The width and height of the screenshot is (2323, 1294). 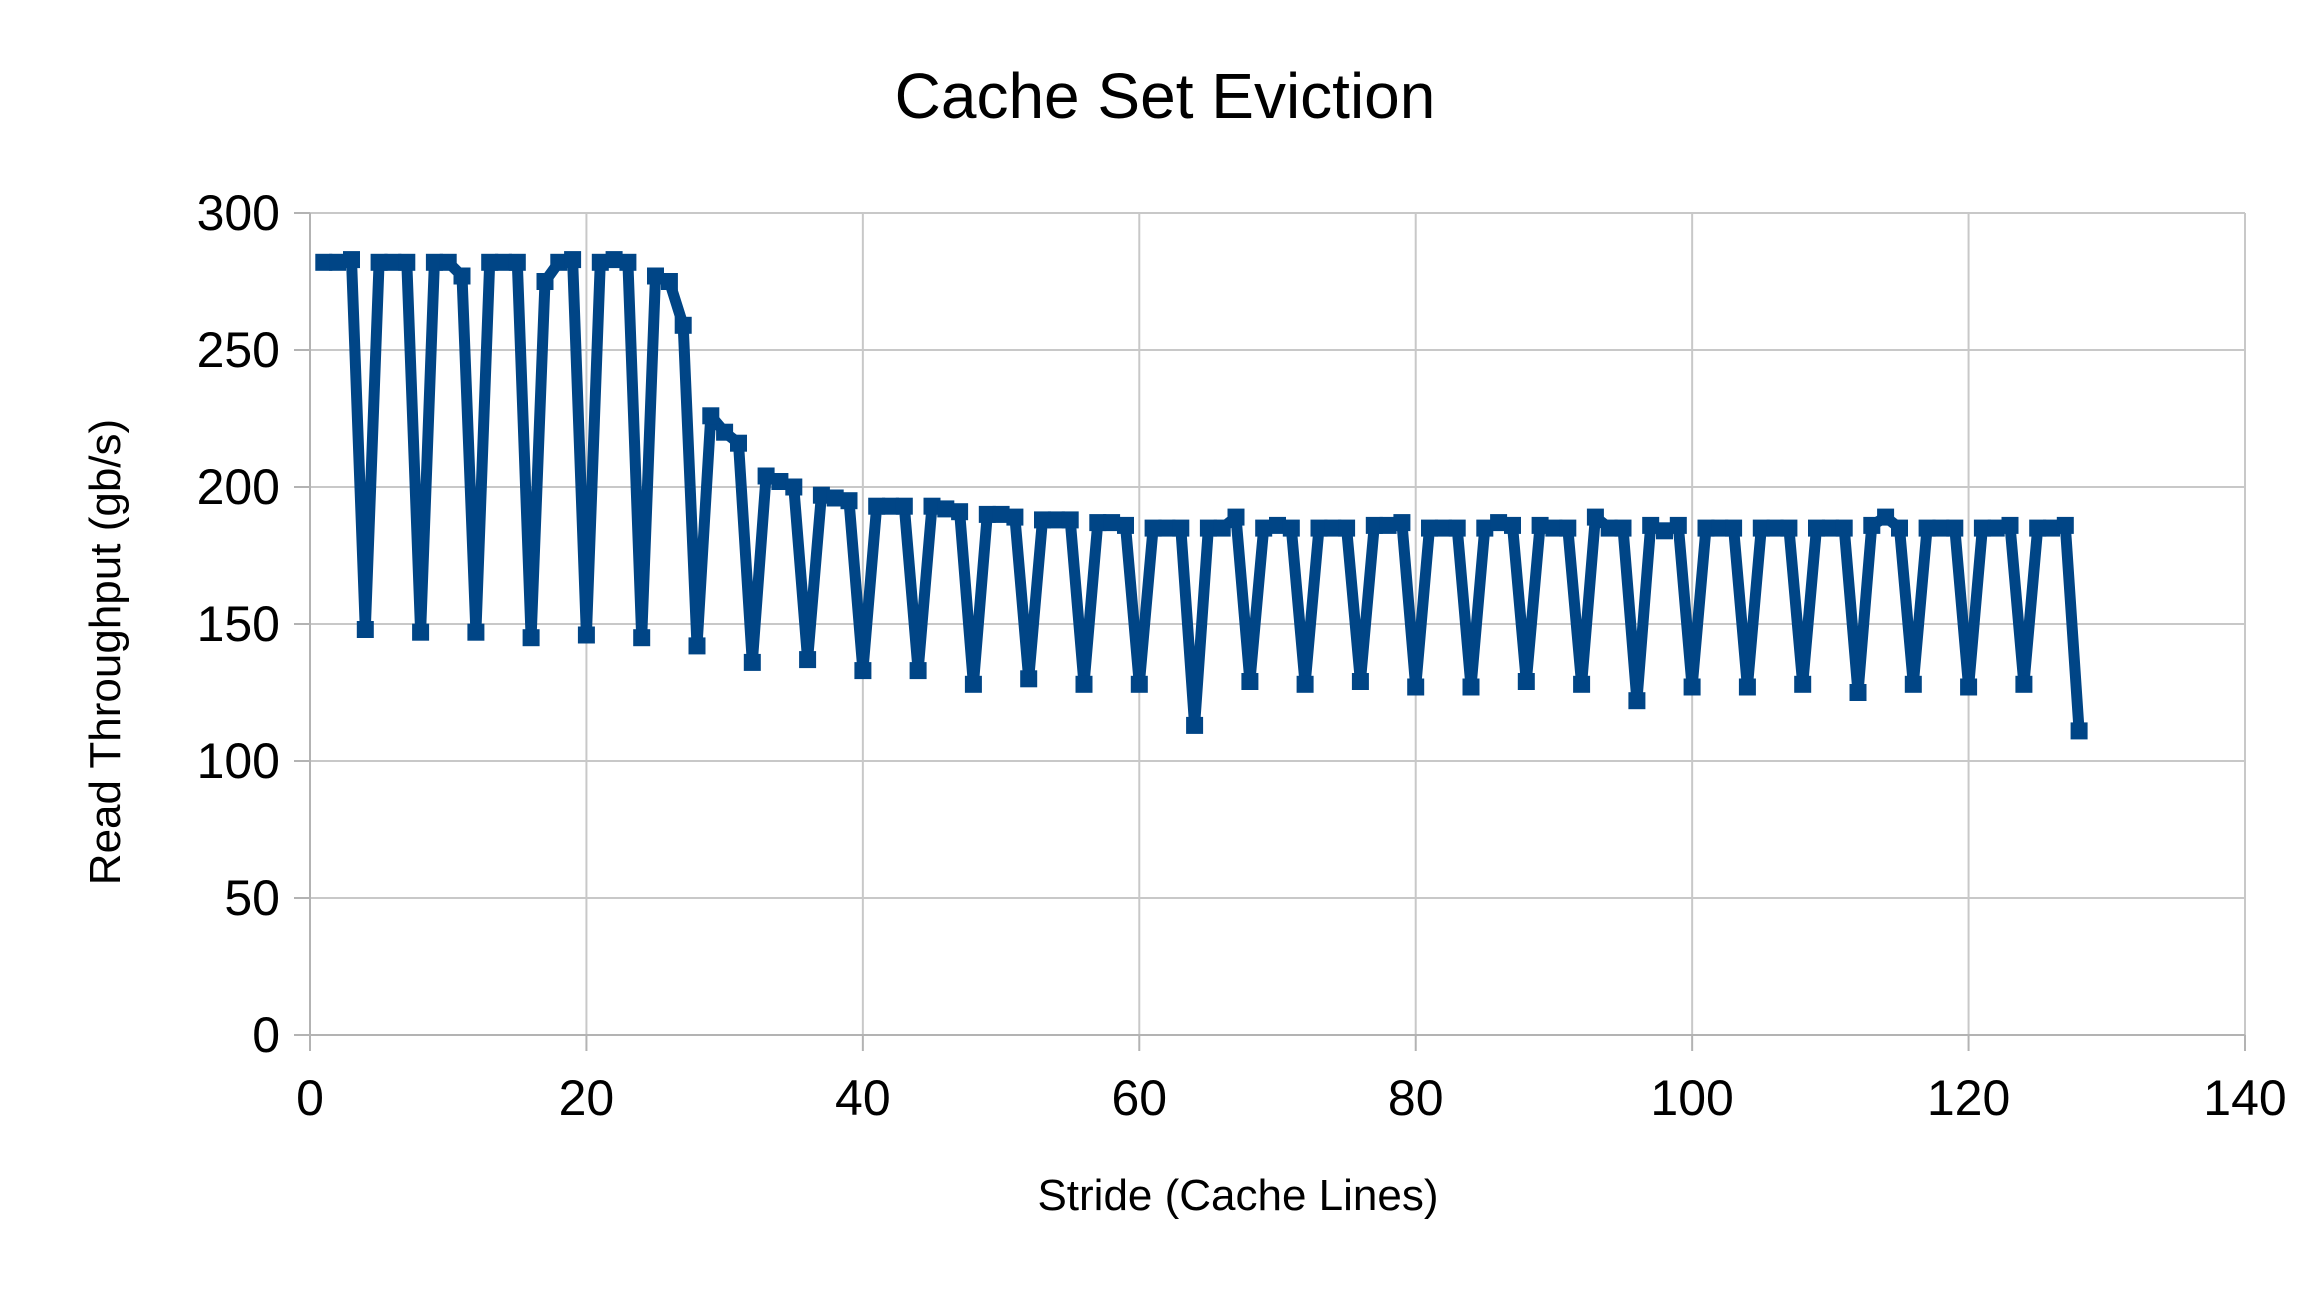 What do you see at coordinates (1139, 1098) in the screenshot?
I see `x-tick-label: 60` at bounding box center [1139, 1098].